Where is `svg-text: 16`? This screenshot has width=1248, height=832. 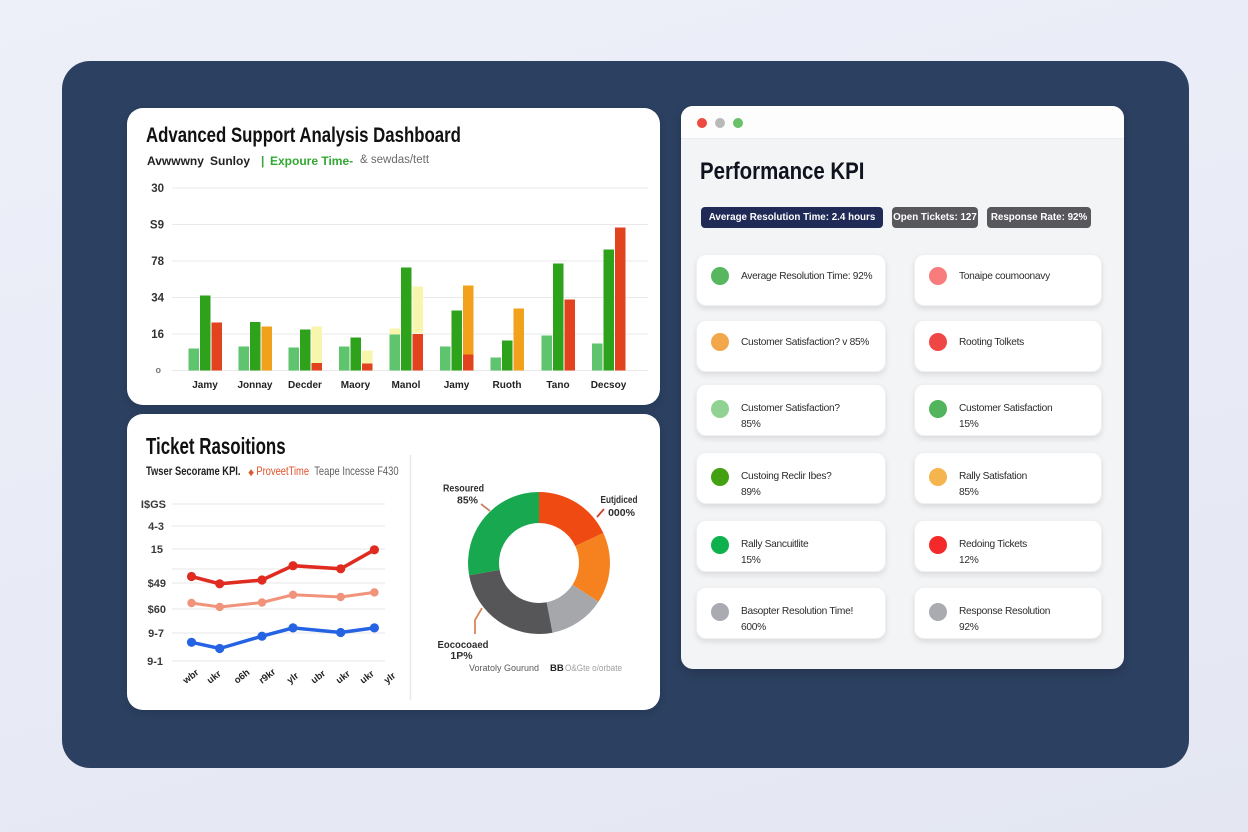 svg-text: 16 is located at coordinates (157, 335).